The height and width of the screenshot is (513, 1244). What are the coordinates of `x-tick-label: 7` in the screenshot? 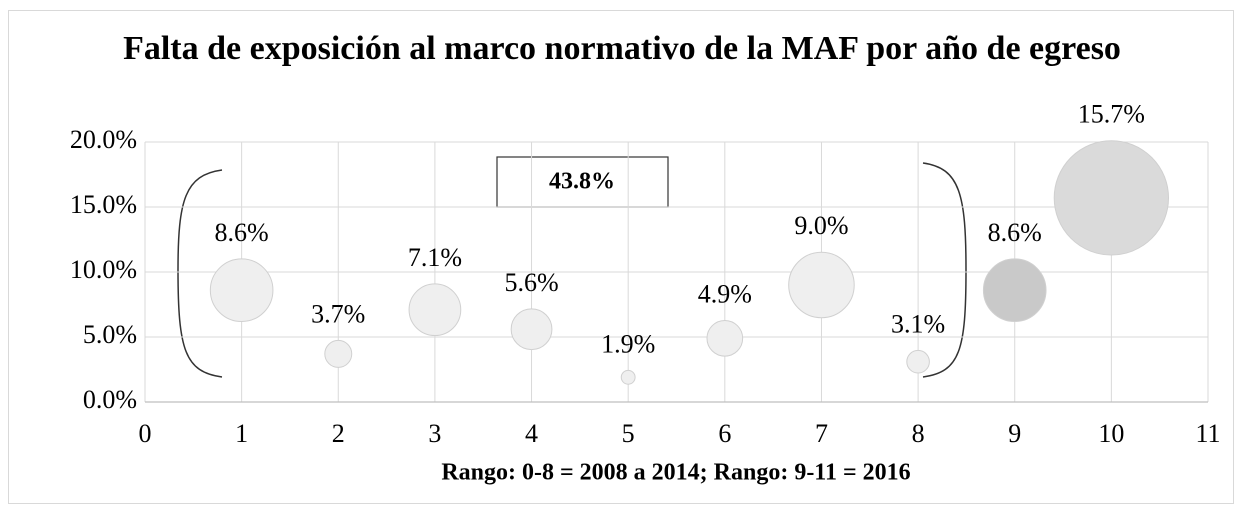 It's located at (821, 433).